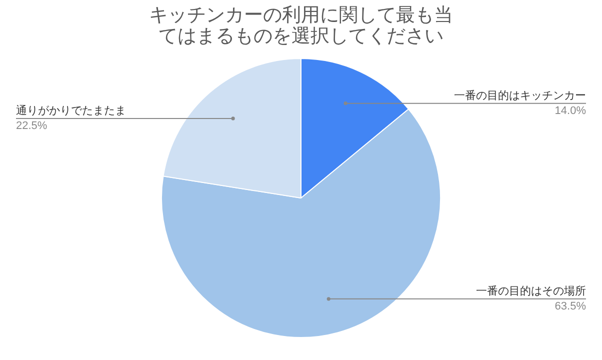 Image resolution: width=602 pixels, height=360 pixels. I want to click on slice-label: 一番の目的はキッチンカー, so click(520, 95).